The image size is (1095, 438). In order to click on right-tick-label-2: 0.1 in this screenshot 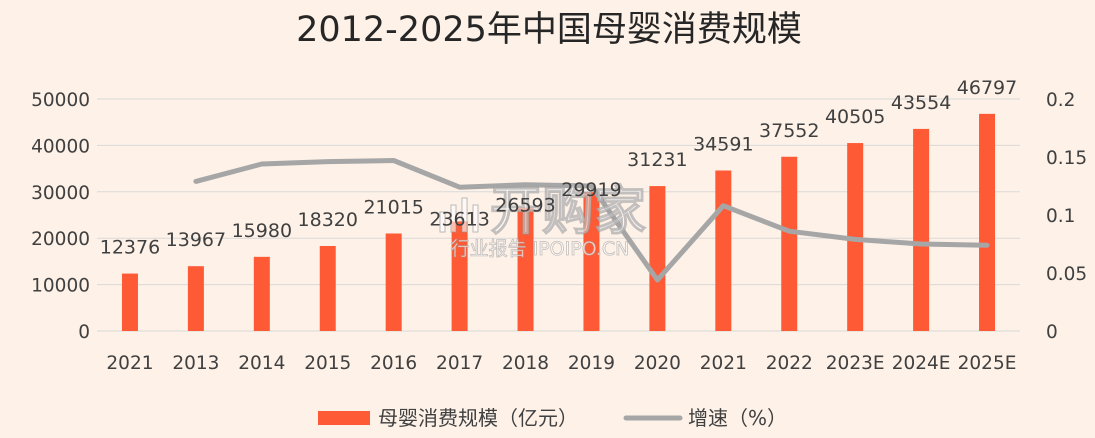, I will do `click(1060, 216)`.